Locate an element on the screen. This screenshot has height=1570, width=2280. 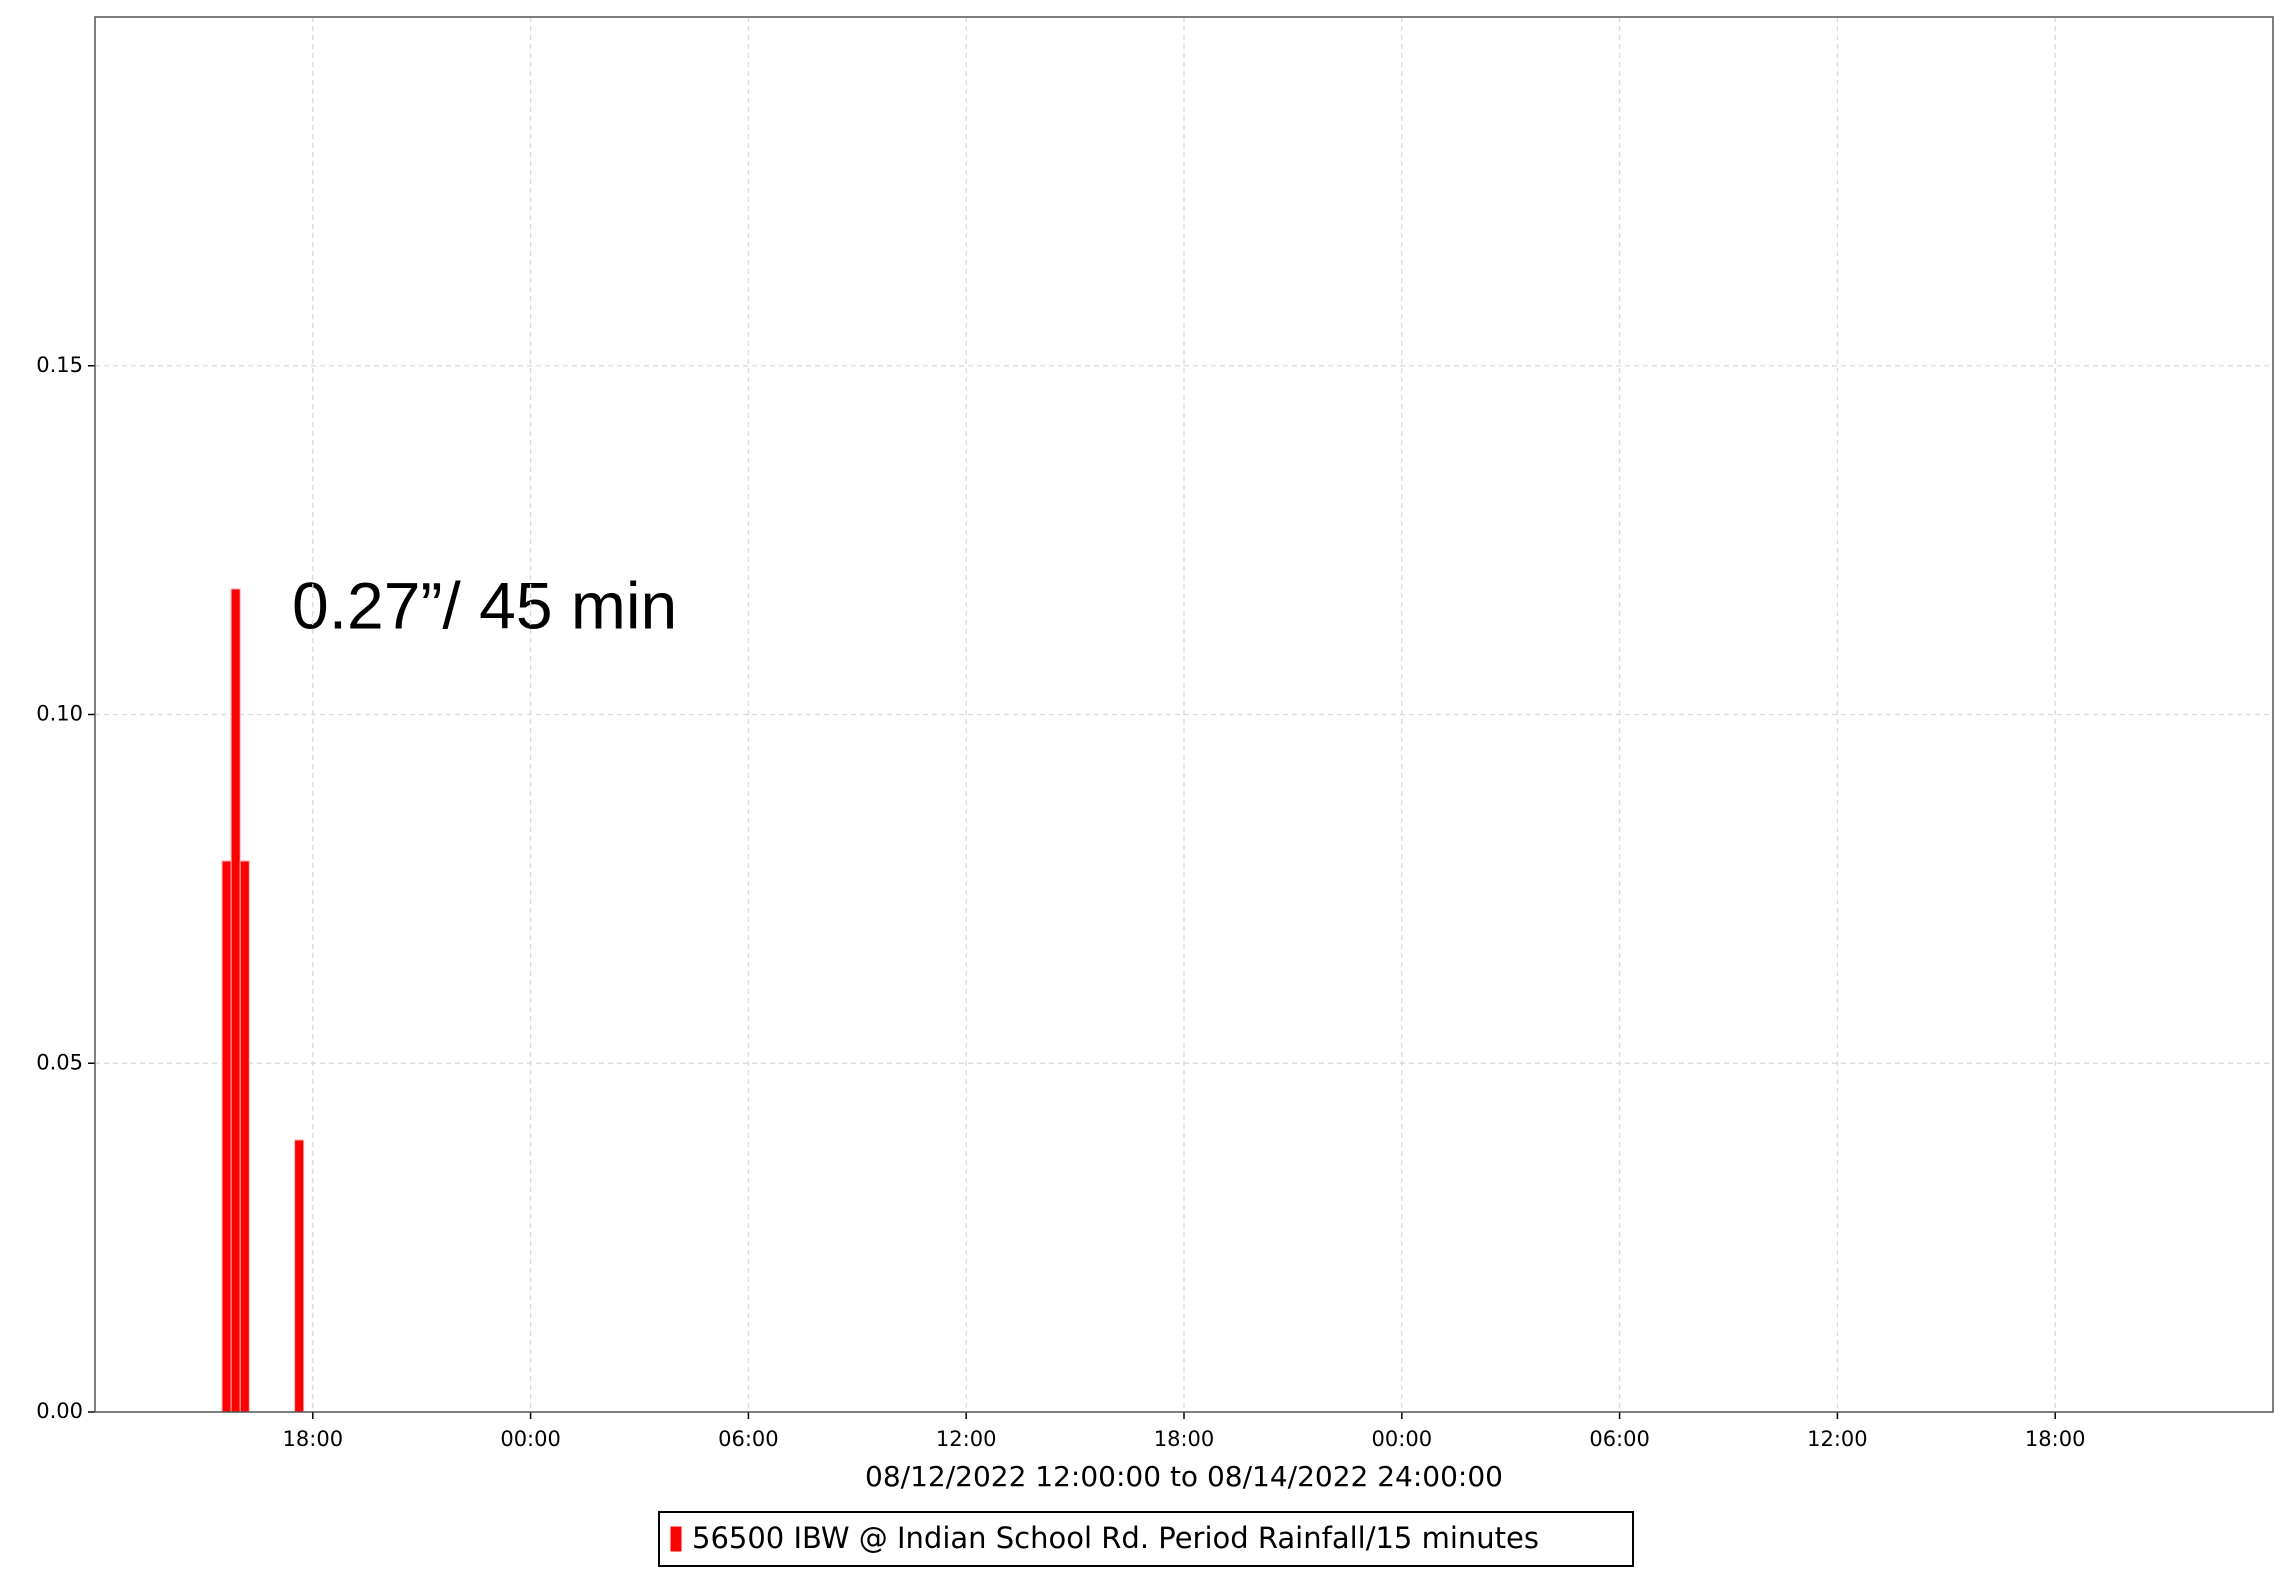
y-tick-label: 0.15 is located at coordinates (59, 365).